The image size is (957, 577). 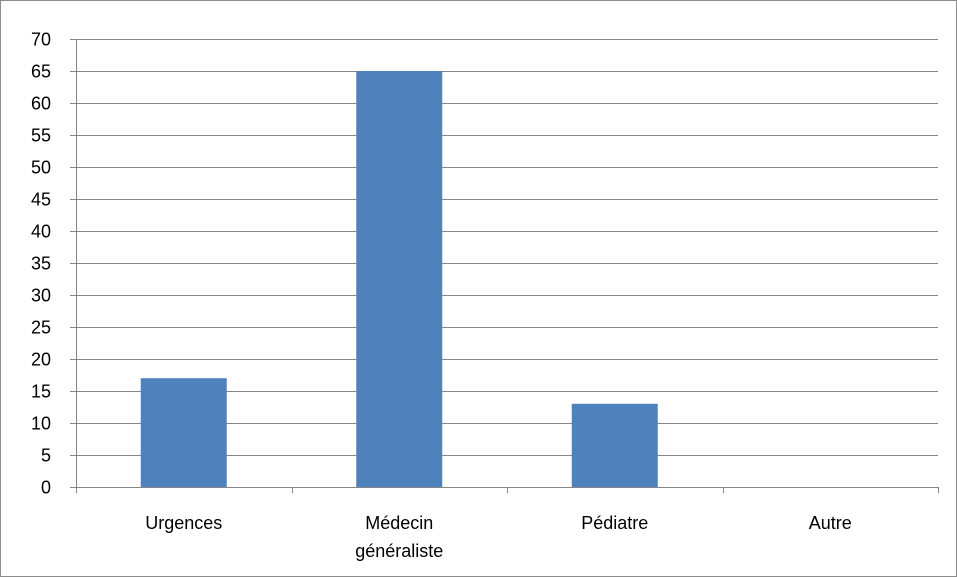 What do you see at coordinates (41, 392) in the screenshot?
I see `y-tick-label: 15` at bounding box center [41, 392].